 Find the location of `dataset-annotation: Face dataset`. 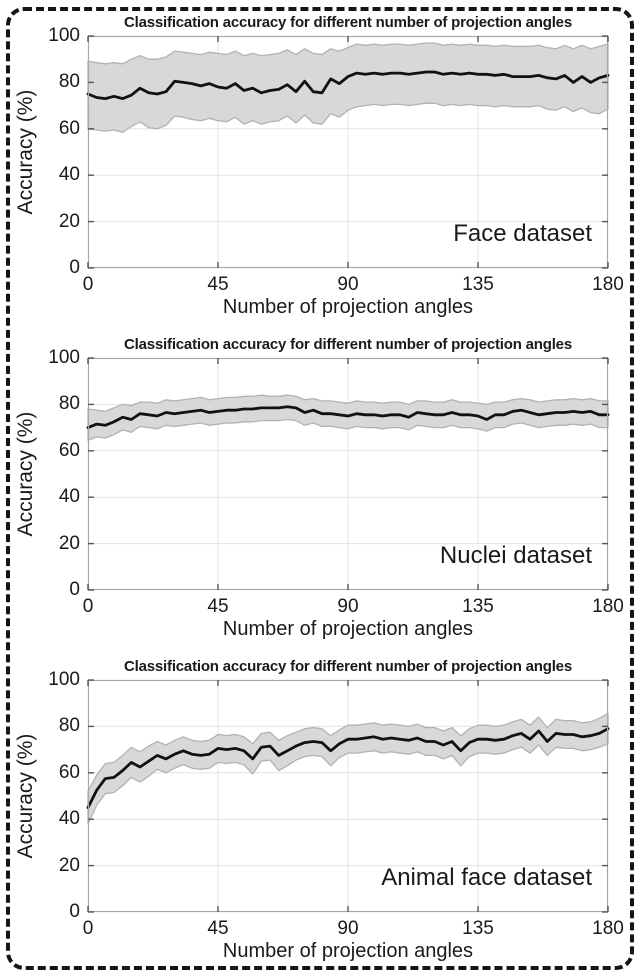

dataset-annotation: Face dataset is located at coordinates (522, 233).